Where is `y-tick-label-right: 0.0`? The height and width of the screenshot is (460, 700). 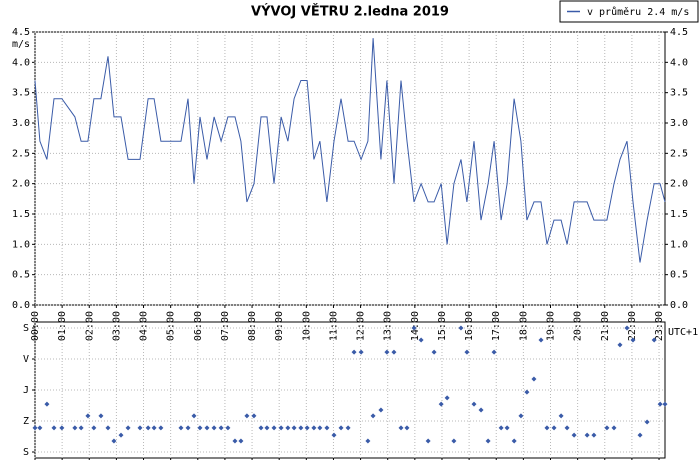
y-tick-label-right: 0.0 is located at coordinates (679, 305).